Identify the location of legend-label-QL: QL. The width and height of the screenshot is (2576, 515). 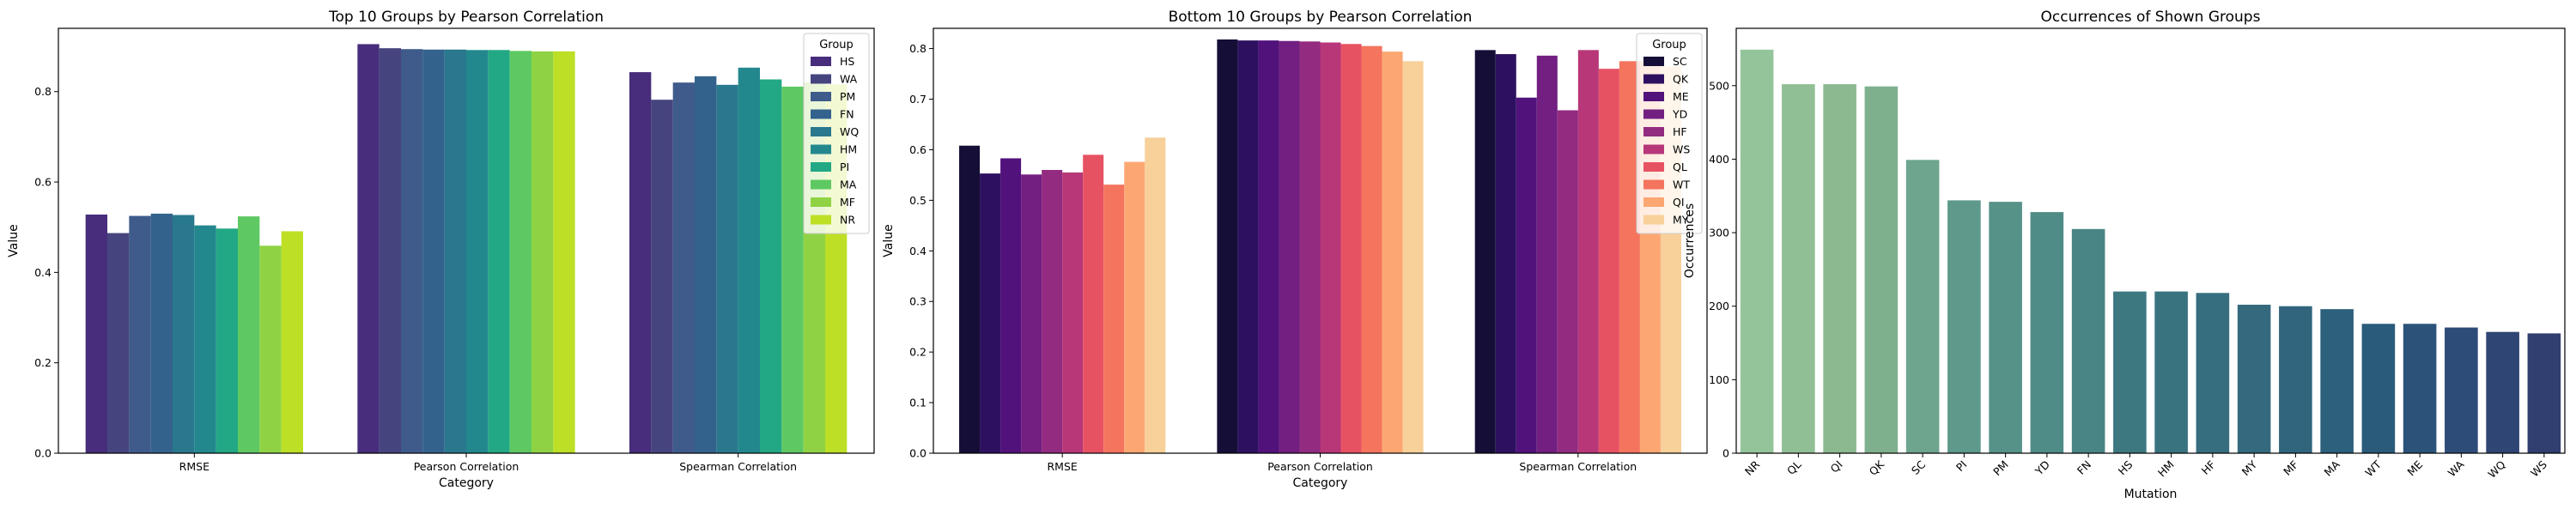
(1680, 167).